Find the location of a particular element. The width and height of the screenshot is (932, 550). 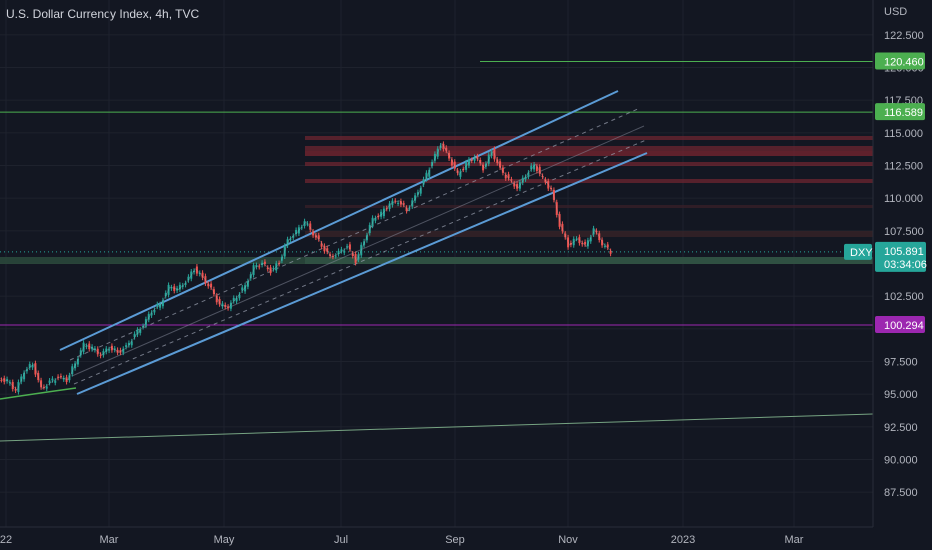

level-label-text: 120.460 is located at coordinates (904, 62).